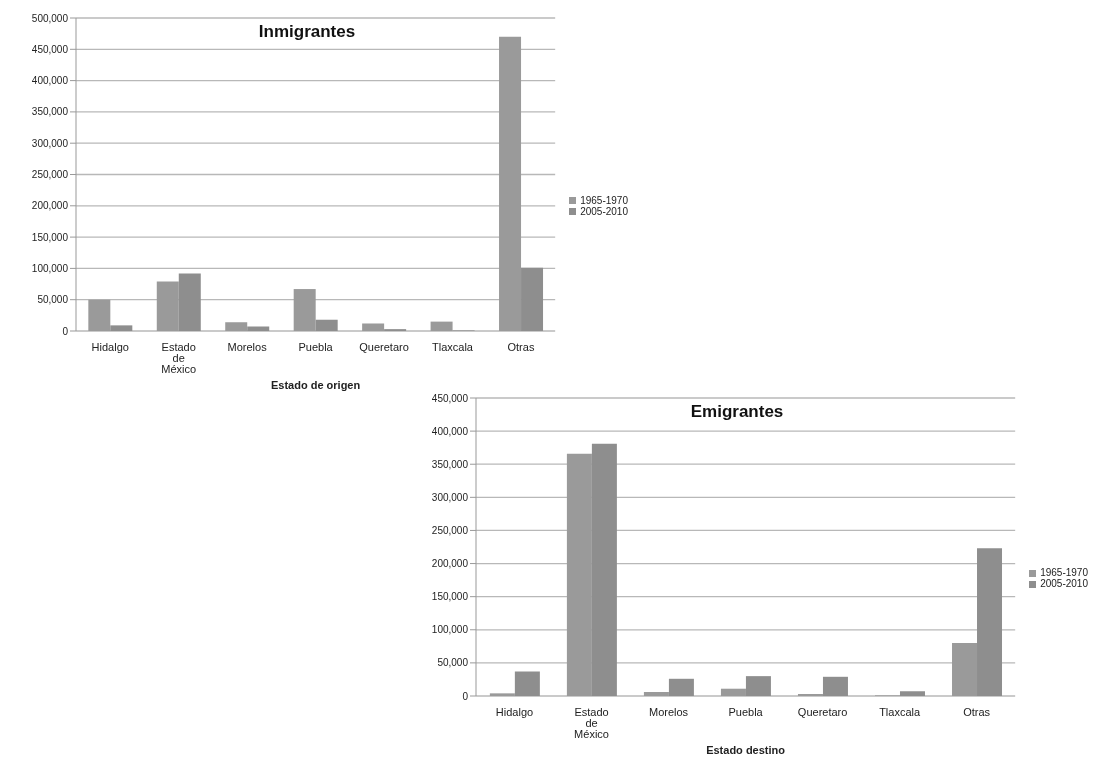 The width and height of the screenshot is (1111, 767). Describe the element at coordinates (746, 750) in the screenshot. I see `x-axis-title: Estado destino` at that location.